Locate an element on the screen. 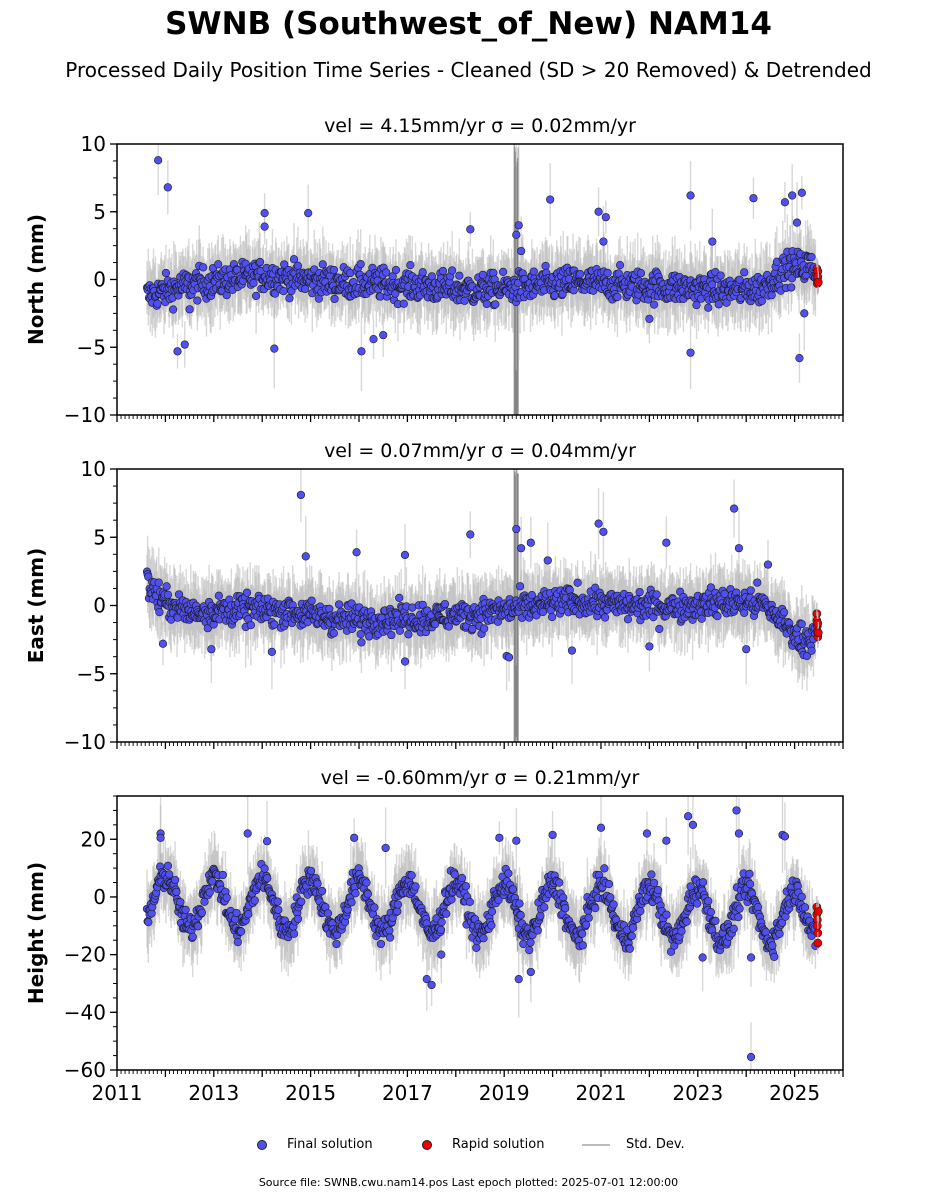 This screenshot has width=937, height=1200. y-ticks-east: −10 −5 0 5 10 is located at coordinates (90, 605).